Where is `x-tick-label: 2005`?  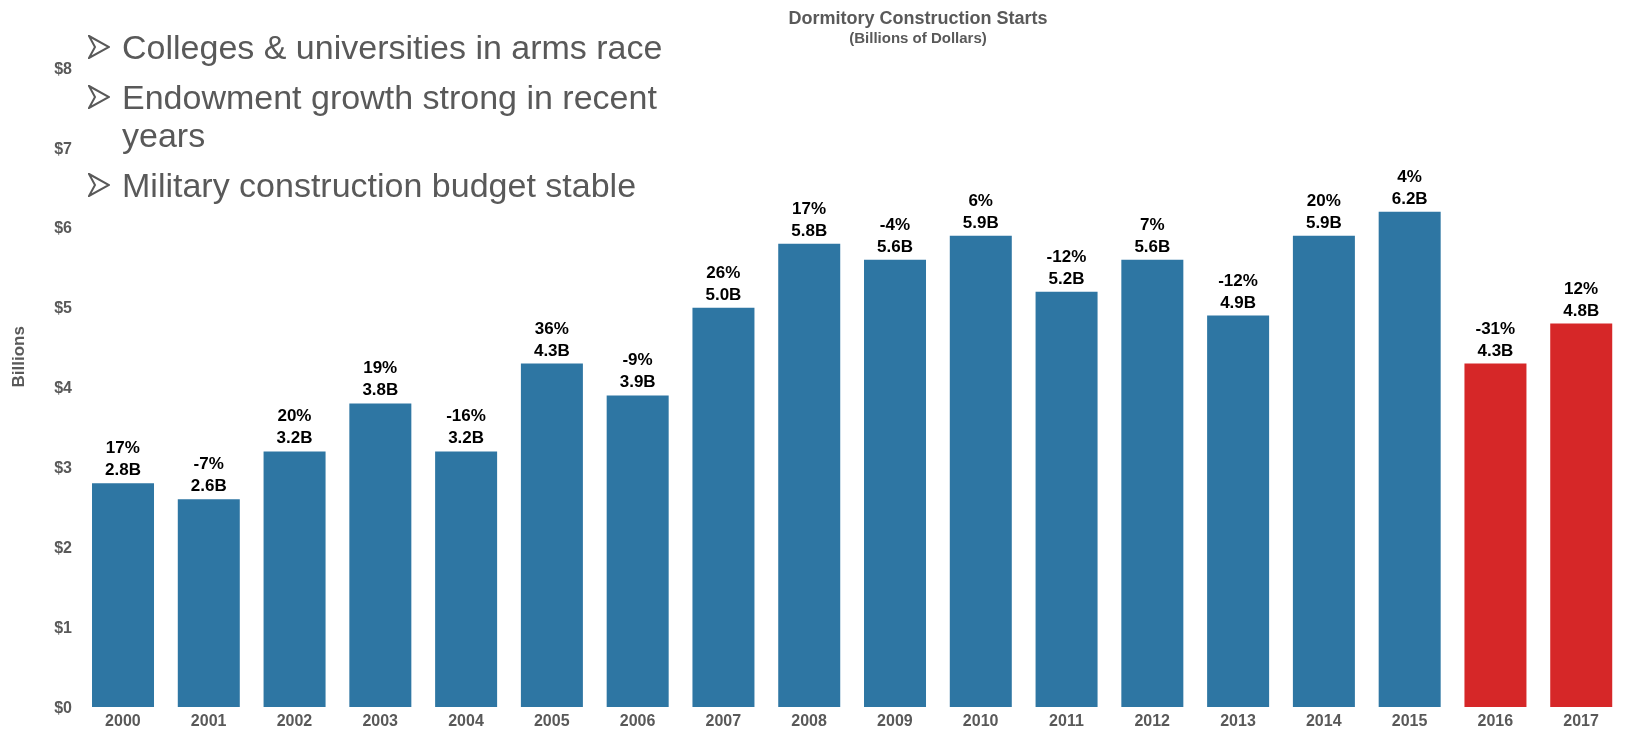 x-tick-label: 2005 is located at coordinates (551, 721).